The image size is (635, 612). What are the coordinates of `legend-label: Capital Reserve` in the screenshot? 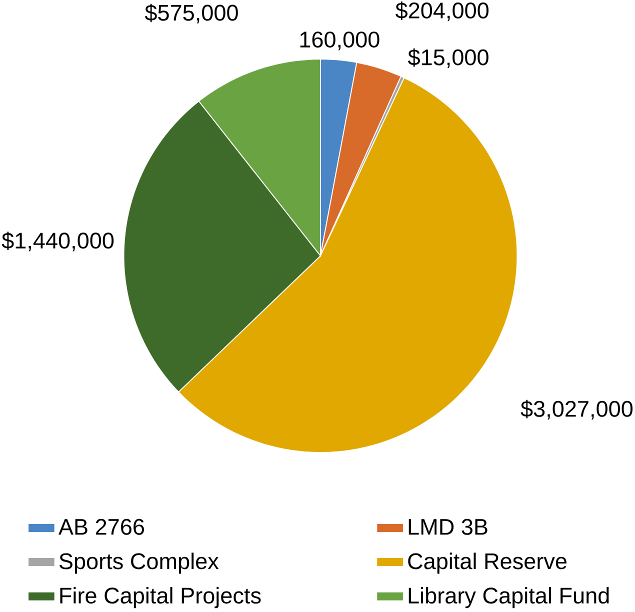 It's located at (487, 563).